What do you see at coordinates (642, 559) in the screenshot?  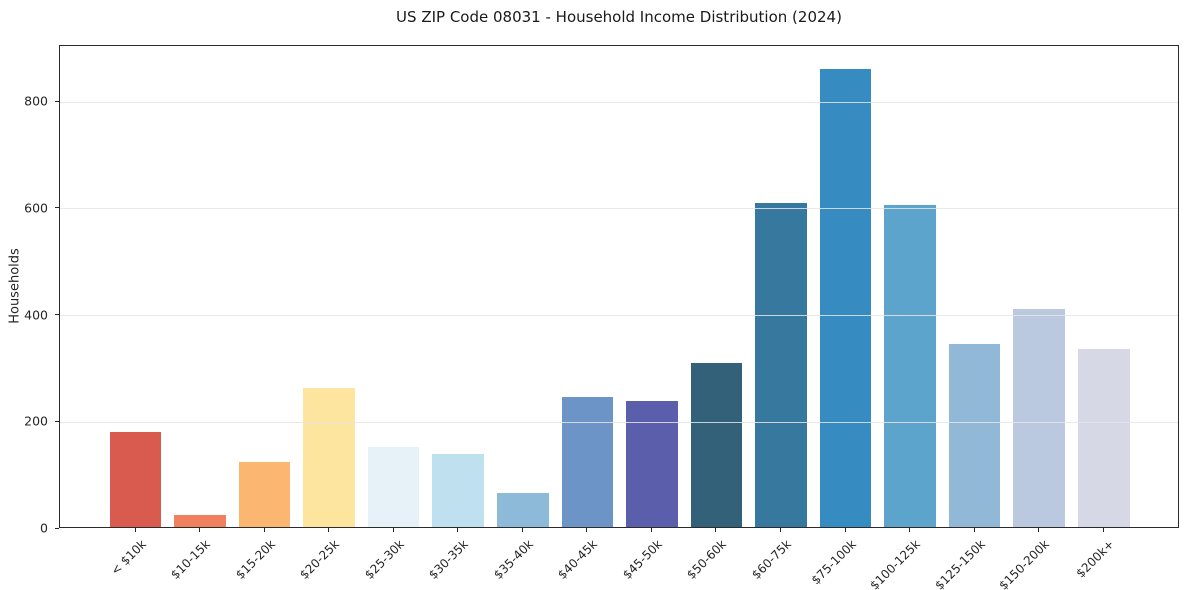 I see `xtick-label-$45-50k: $45-50k` at bounding box center [642, 559].